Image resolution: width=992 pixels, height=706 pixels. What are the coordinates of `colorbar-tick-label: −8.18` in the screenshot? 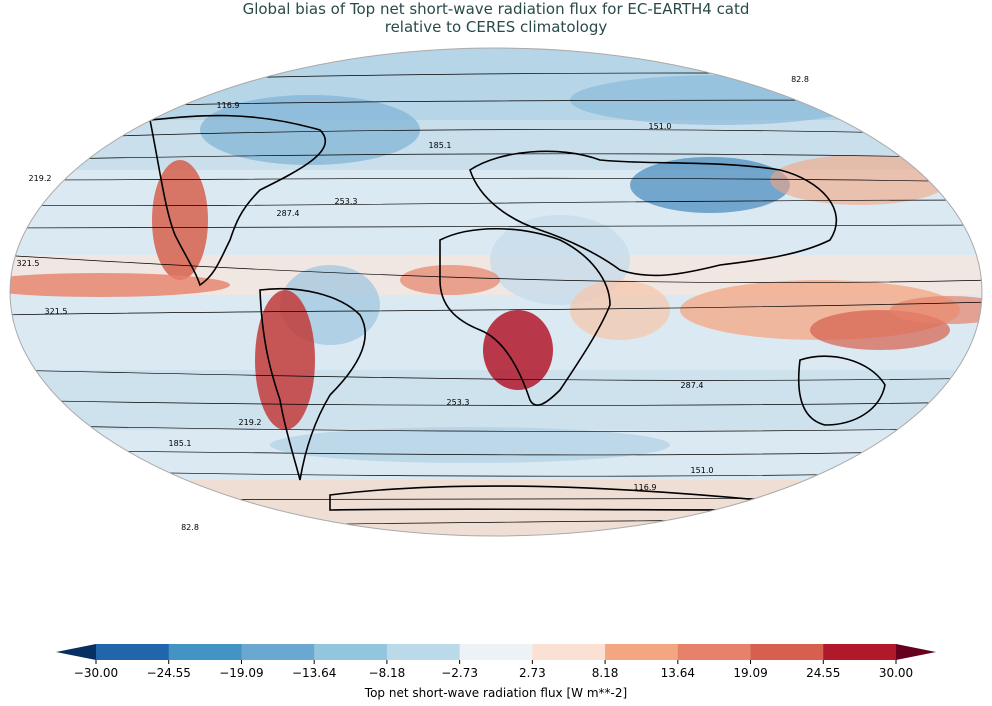 It's located at (387, 673).